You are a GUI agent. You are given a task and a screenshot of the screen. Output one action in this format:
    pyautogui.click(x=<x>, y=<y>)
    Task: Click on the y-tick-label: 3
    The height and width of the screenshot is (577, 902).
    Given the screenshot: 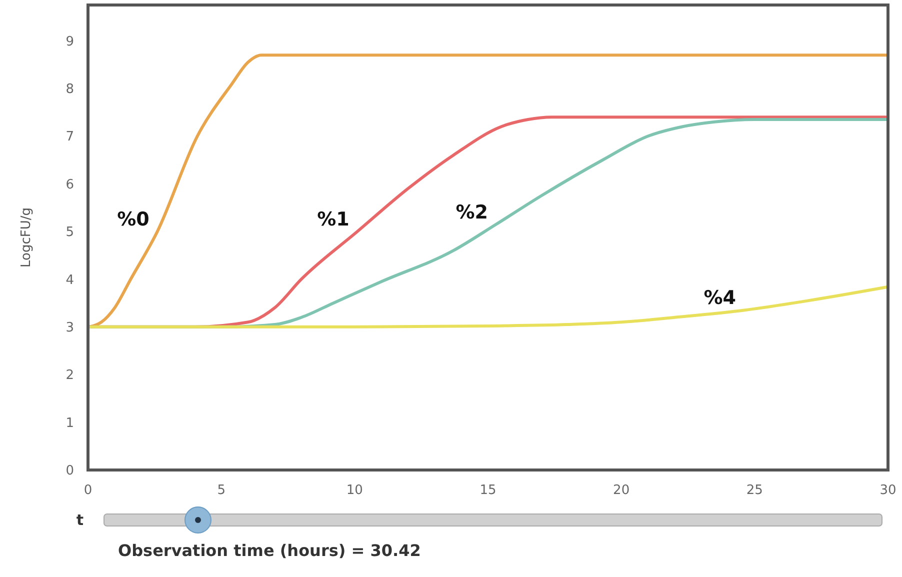 What is the action you would take?
    pyautogui.click(x=70, y=328)
    